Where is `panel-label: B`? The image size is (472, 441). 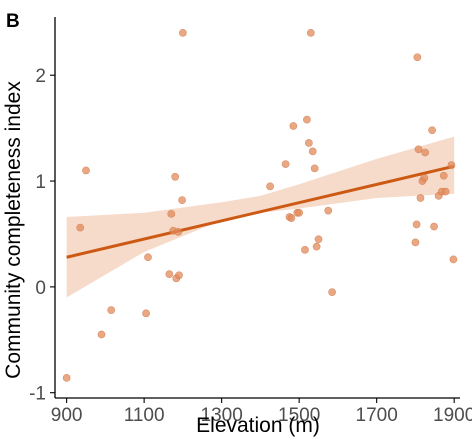 panel-label: B is located at coordinates (13, 21).